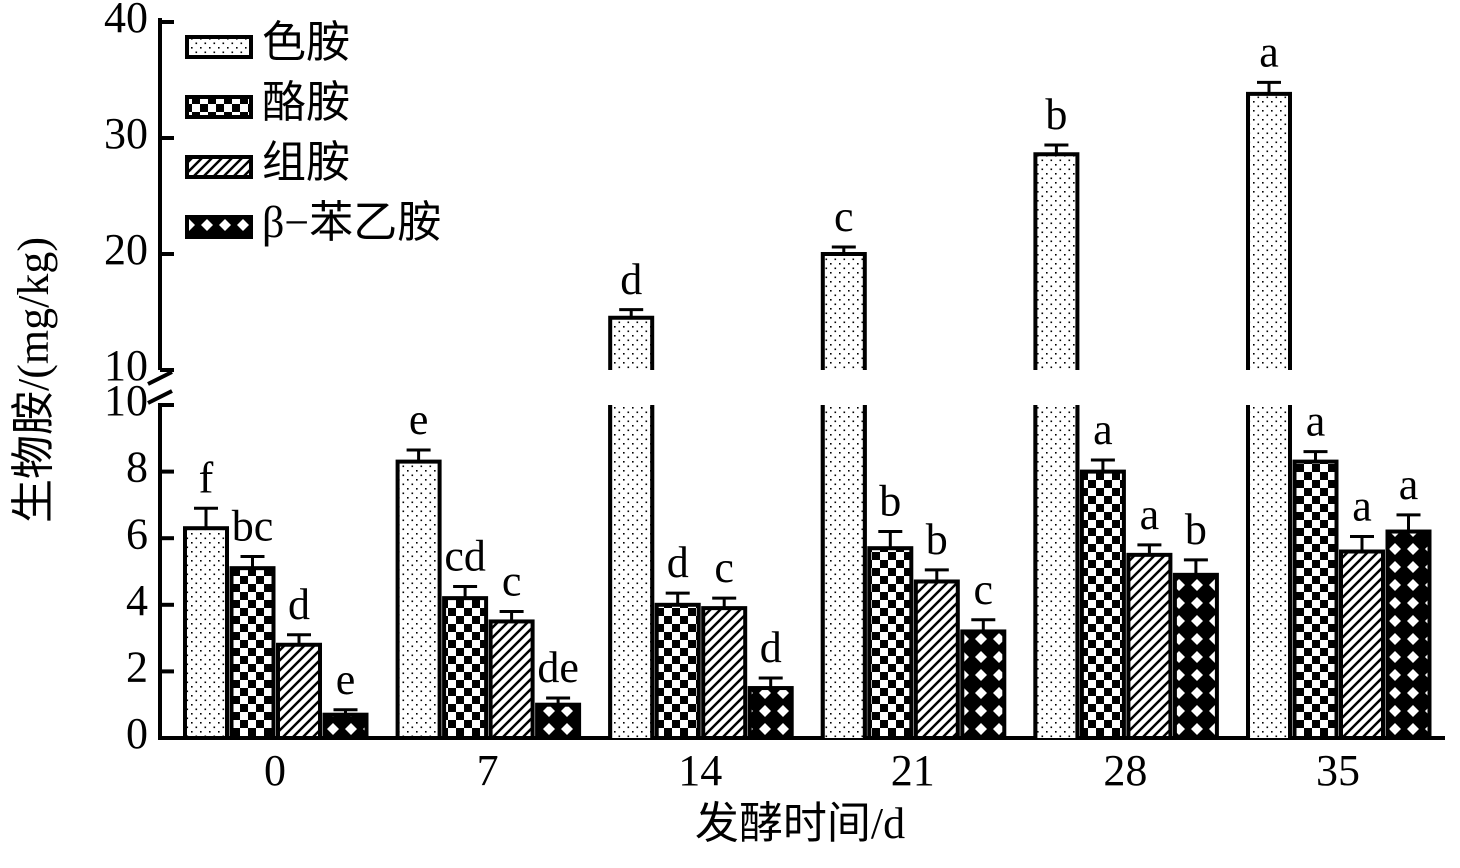 This screenshot has width=1460, height=868. Describe the element at coordinates (137, 666) in the screenshot. I see `y-tick-label: 2` at that location.